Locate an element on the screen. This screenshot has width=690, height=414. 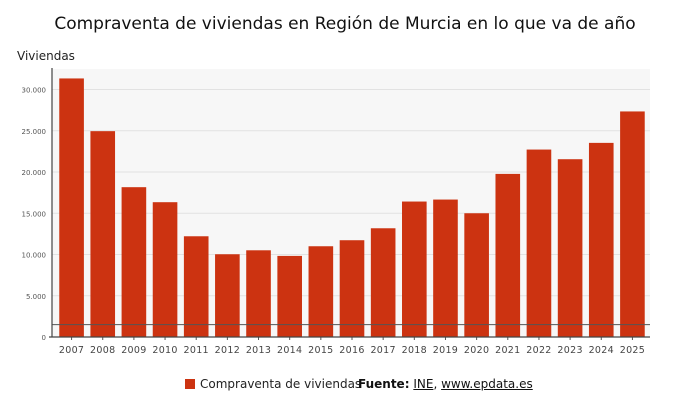
bar-2014 is located at coordinates (289, 296).